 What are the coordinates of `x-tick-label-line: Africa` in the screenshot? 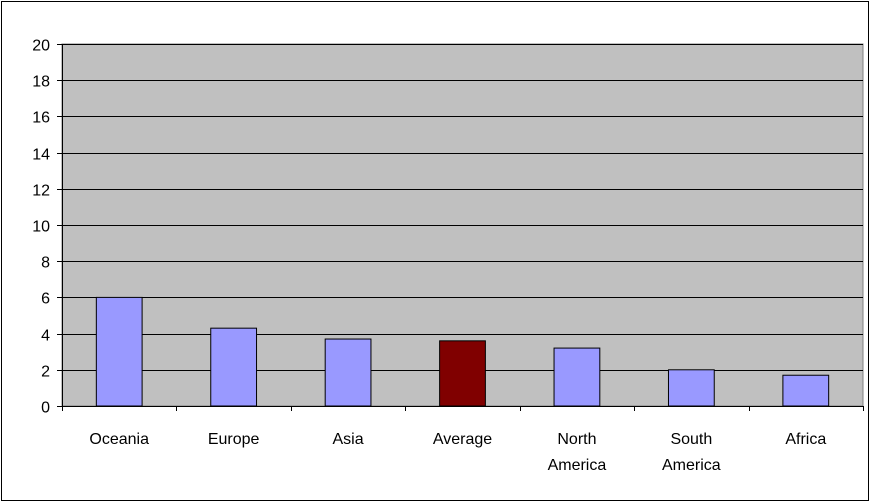 It's located at (805, 439).